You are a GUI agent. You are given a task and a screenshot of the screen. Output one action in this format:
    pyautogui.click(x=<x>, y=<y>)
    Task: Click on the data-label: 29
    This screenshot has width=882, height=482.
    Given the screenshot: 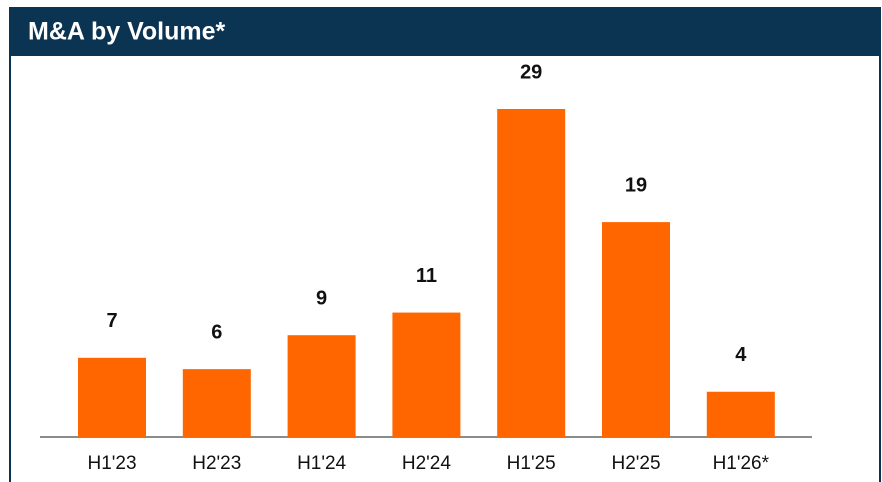 What is the action you would take?
    pyautogui.click(x=531, y=72)
    